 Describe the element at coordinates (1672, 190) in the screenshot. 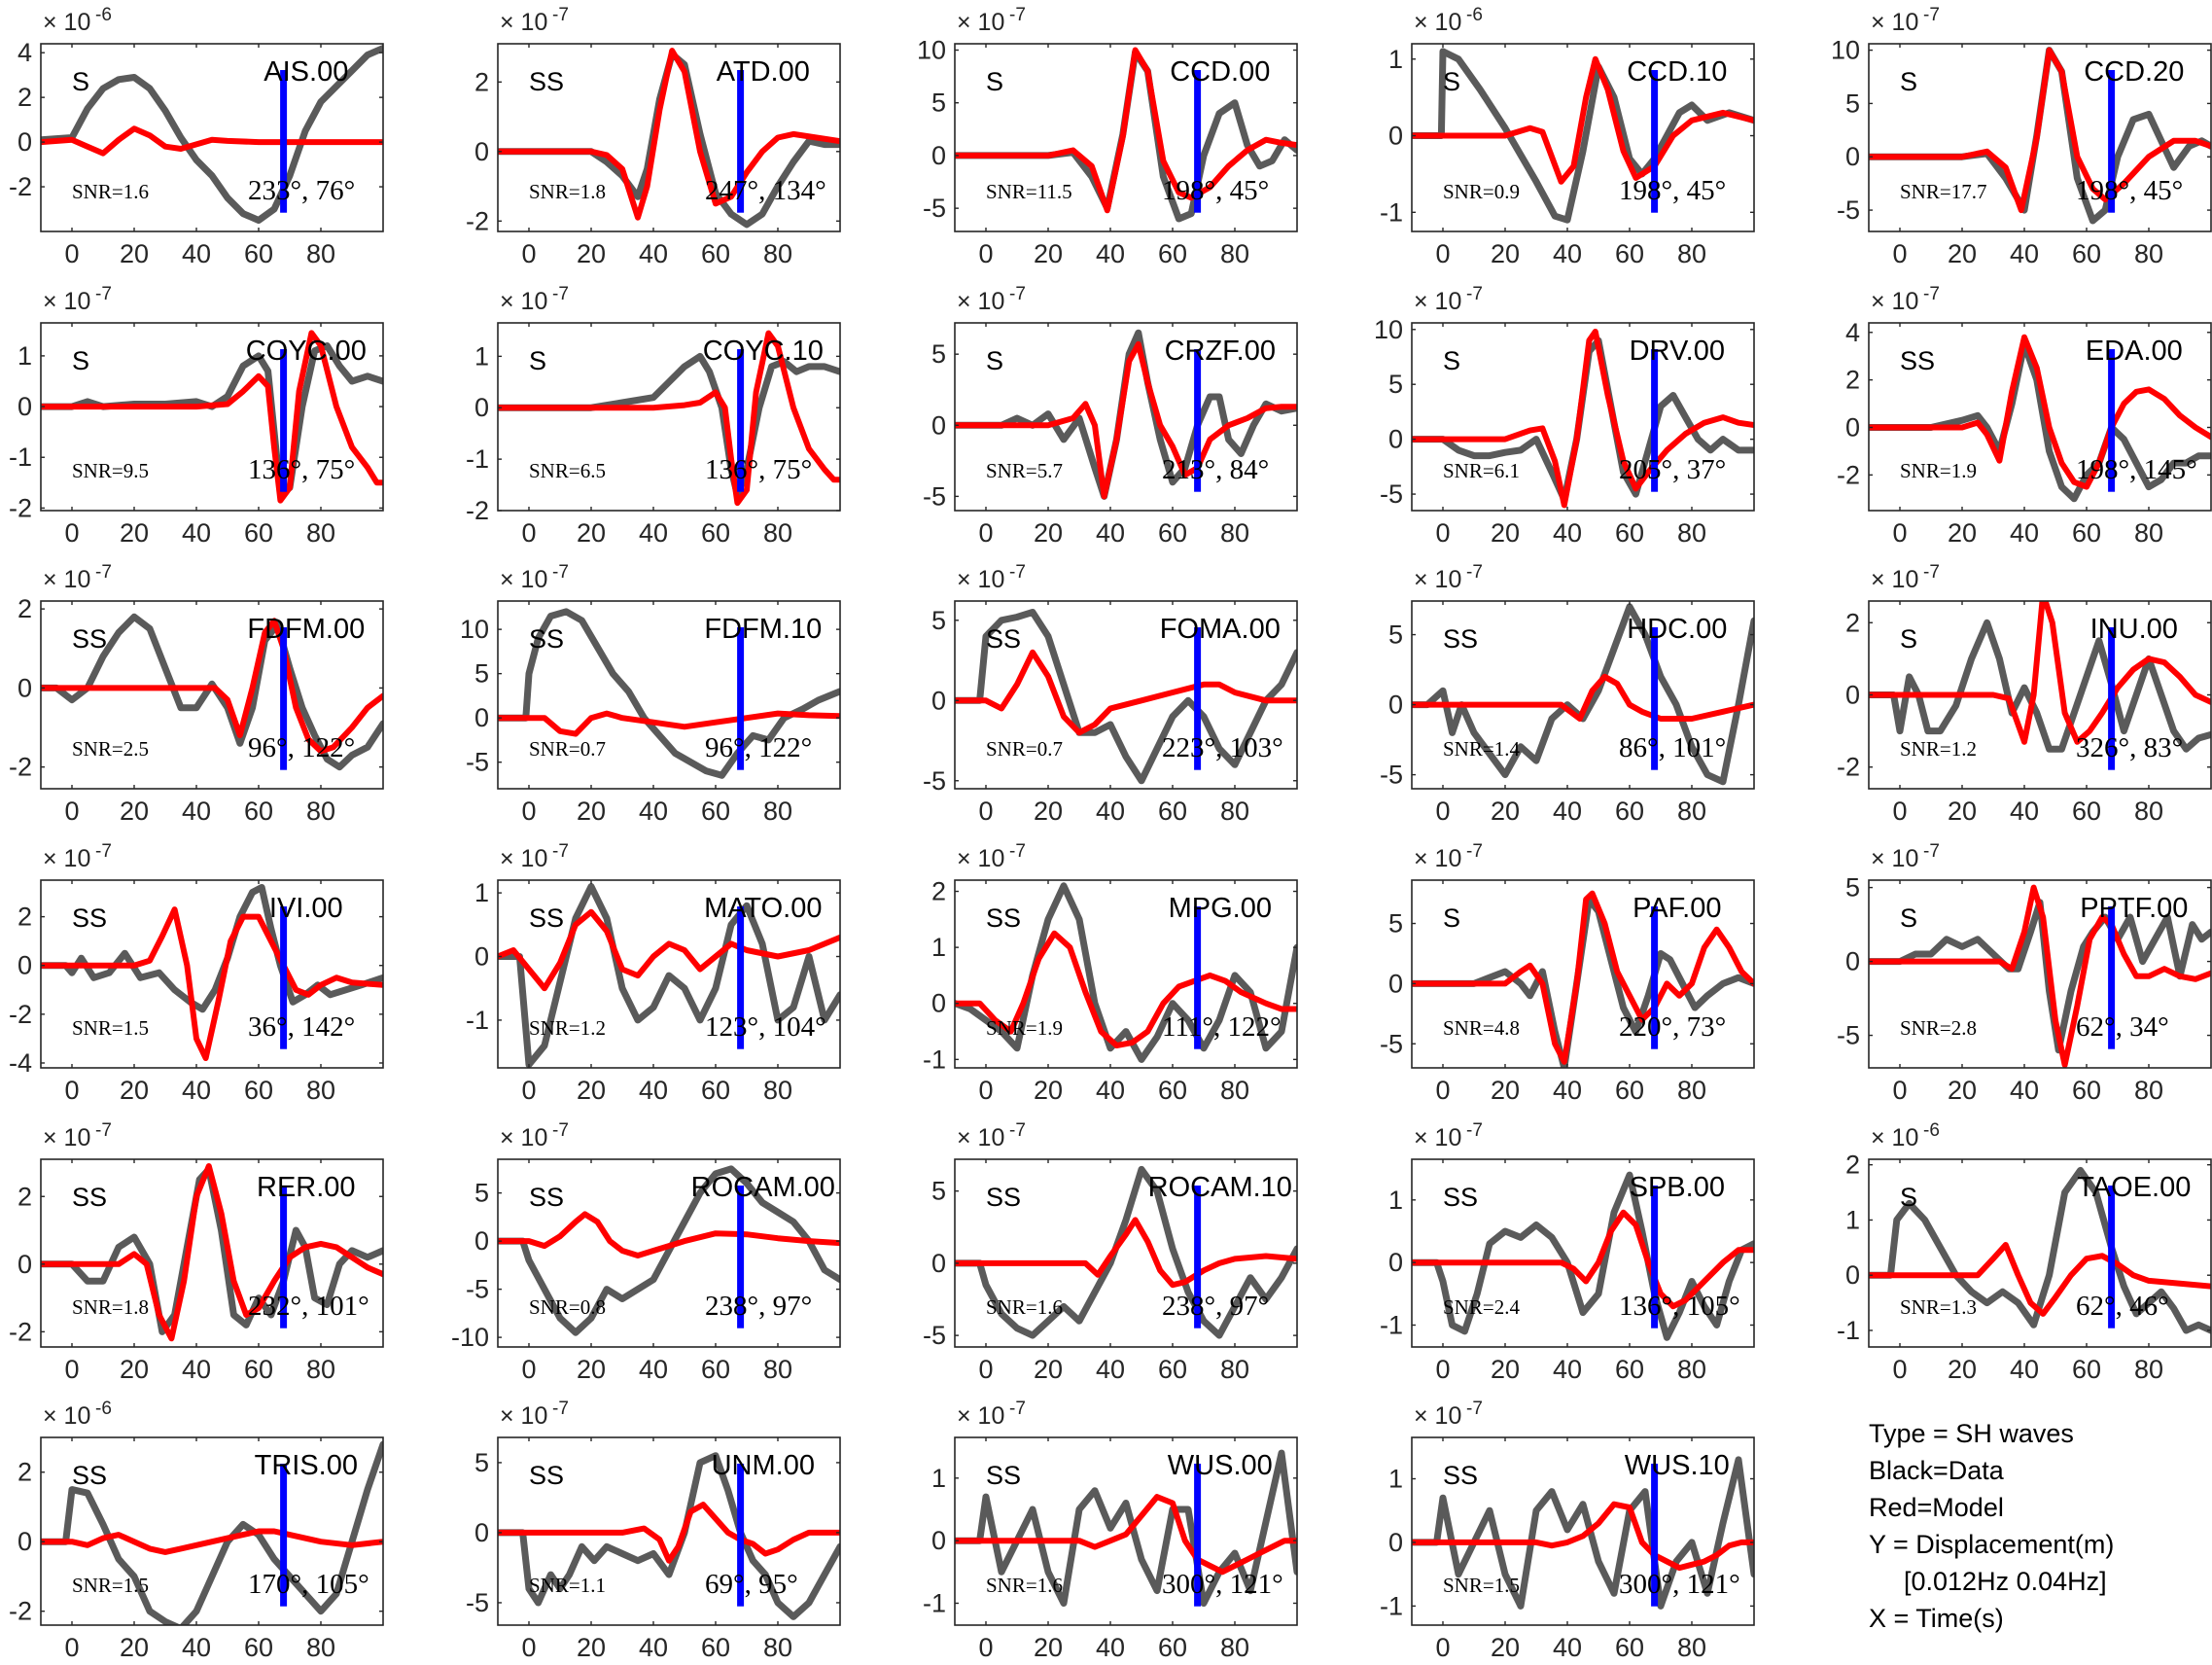

I see `angles-label: 198°, 45°` at that location.